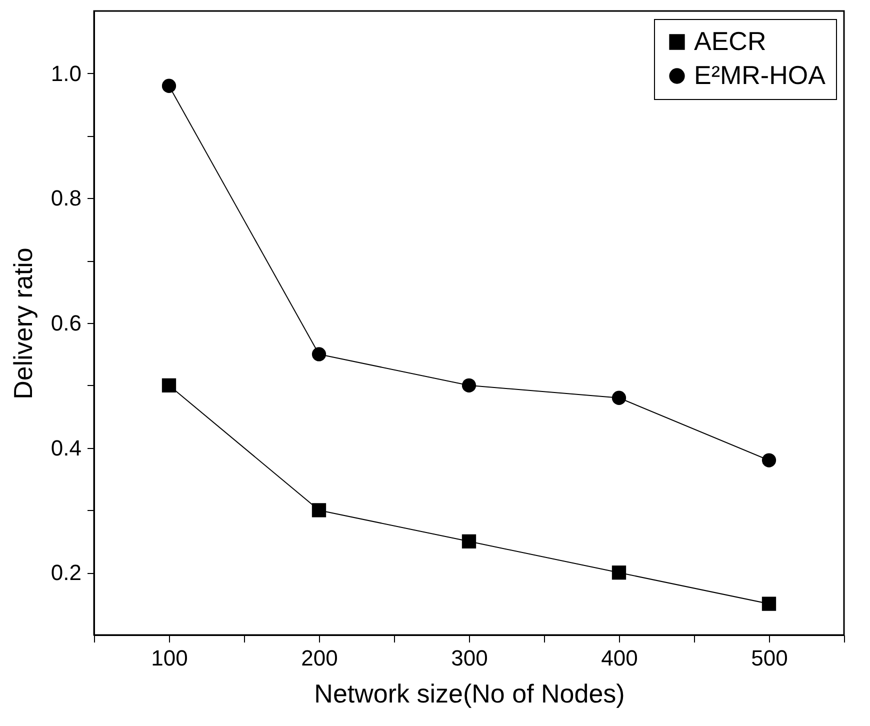 The width and height of the screenshot is (870, 726). I want to click on y-tick-label: 1.0, so click(66, 73).